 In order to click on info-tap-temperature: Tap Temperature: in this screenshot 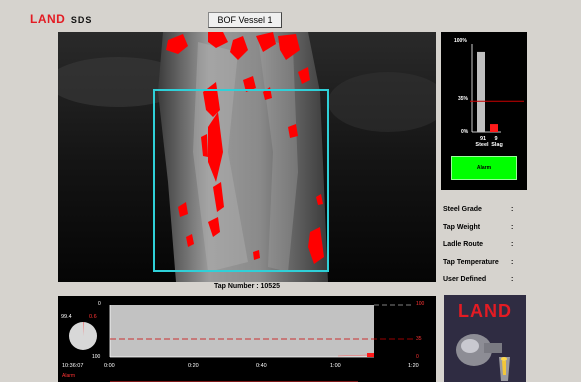, I will do `click(493, 268)`.